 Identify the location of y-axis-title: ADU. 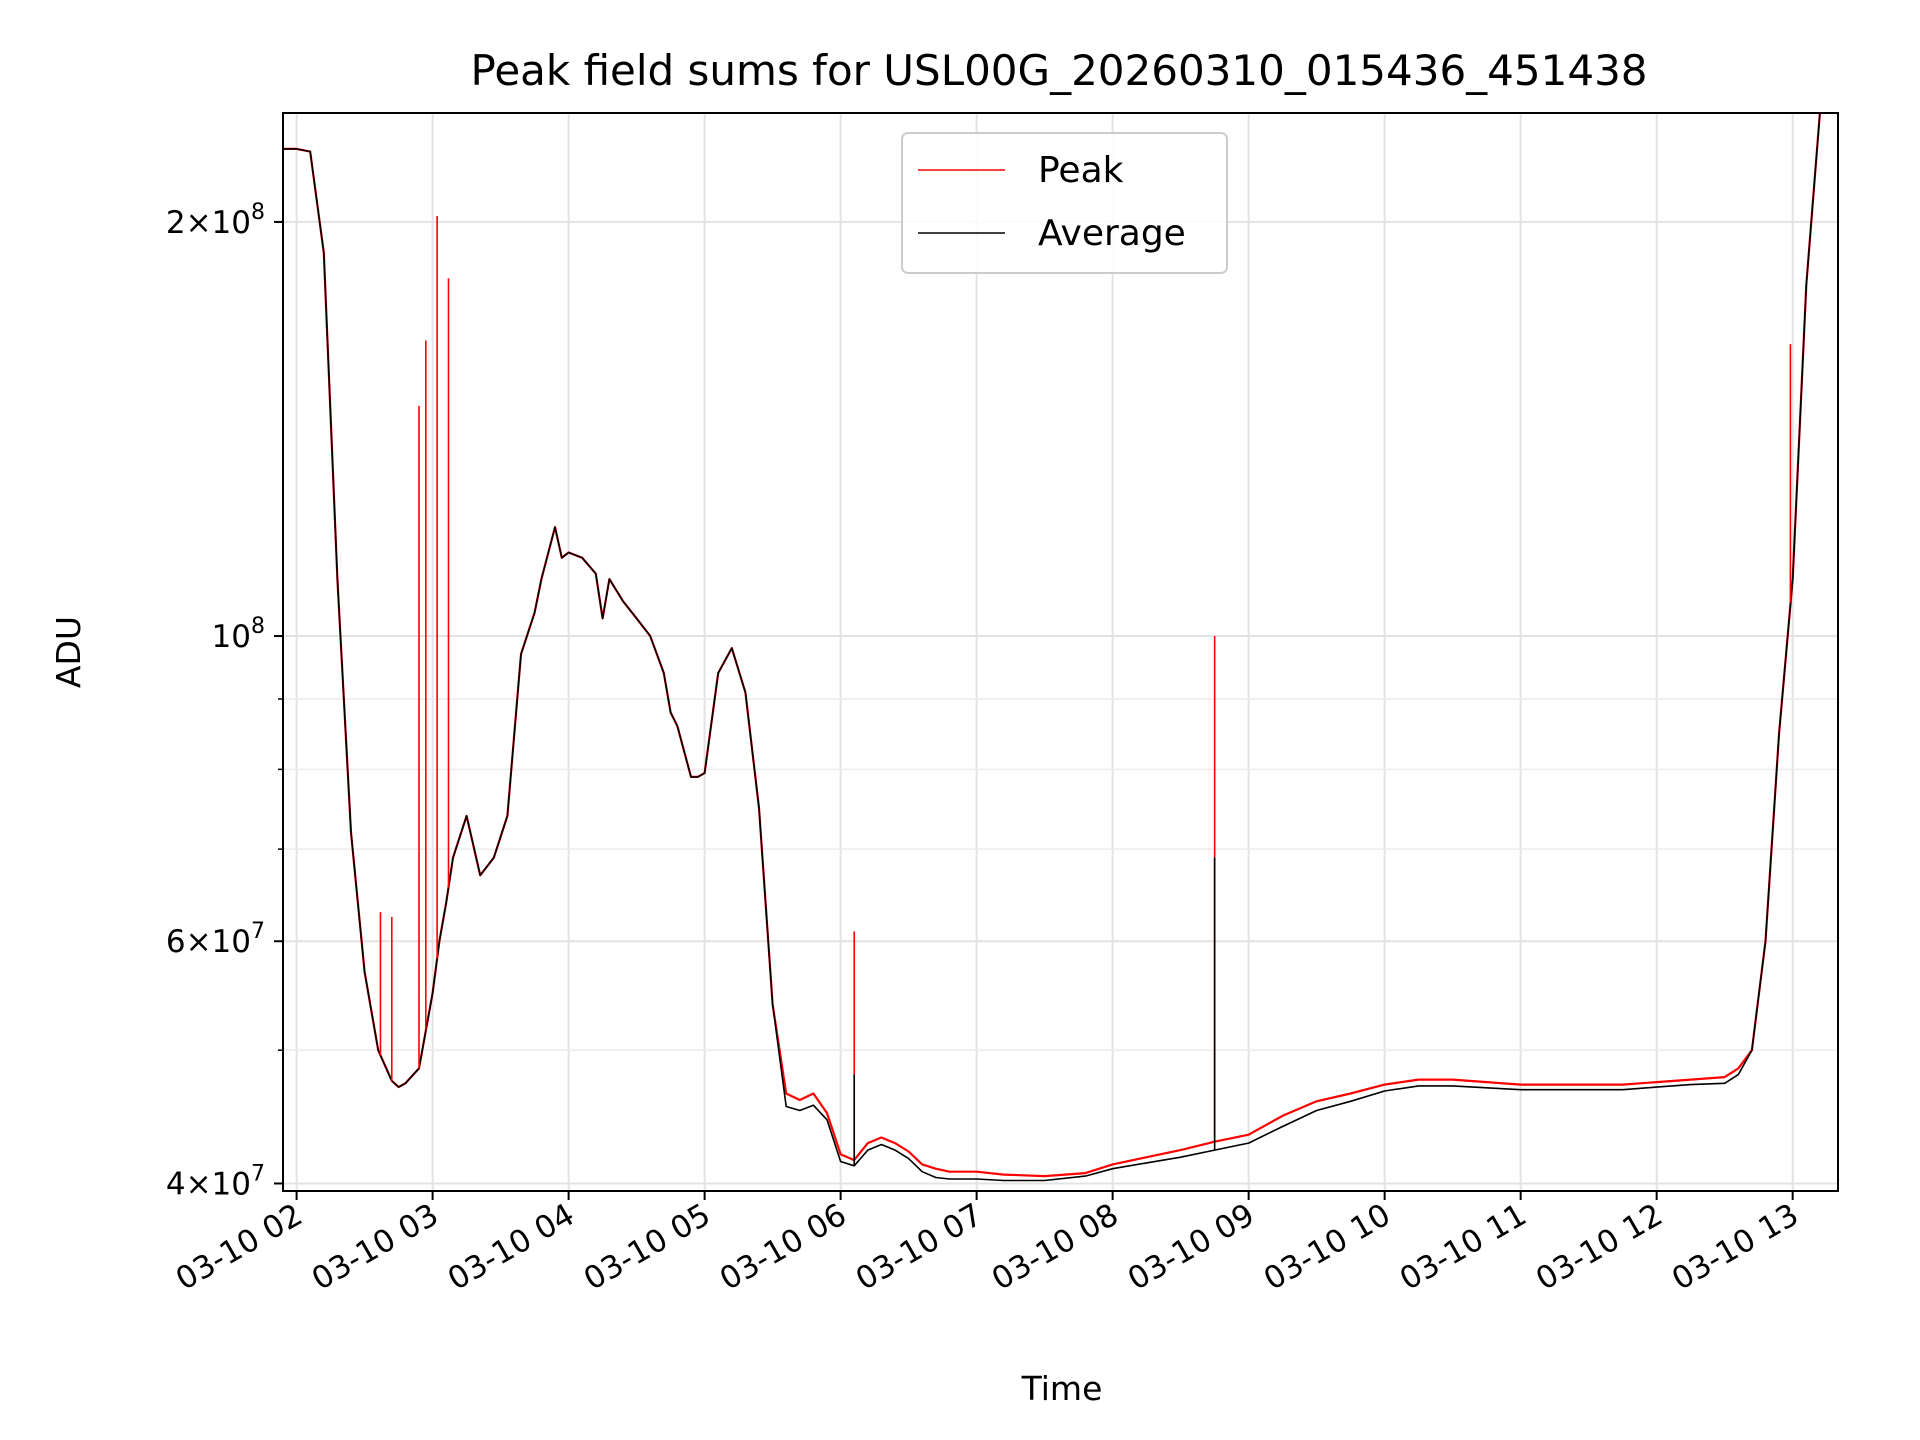
(68, 652).